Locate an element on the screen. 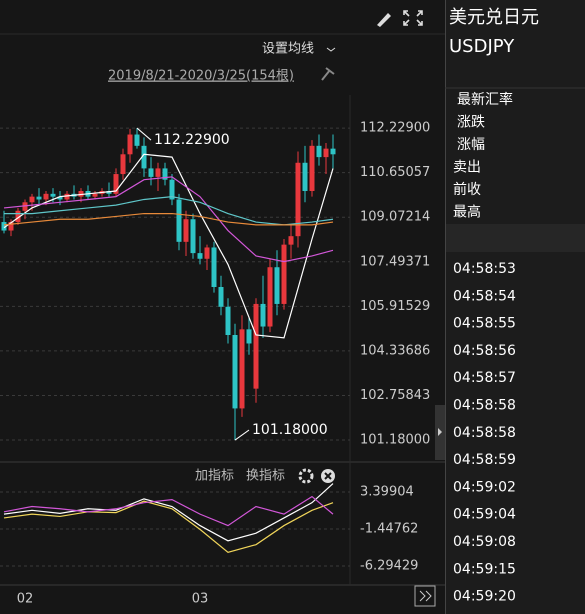 This screenshot has height=614, width=585. annotation-label: 112.22900 is located at coordinates (192, 140).